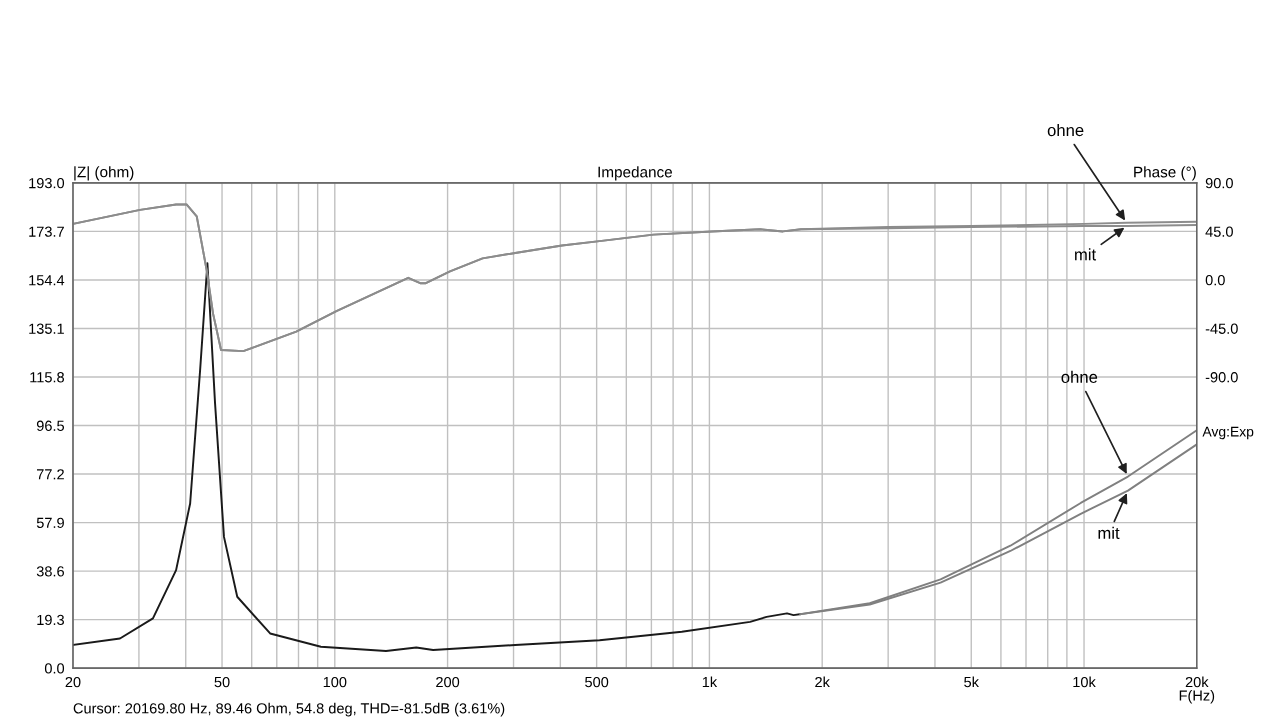  I want to click on y2-tick-label: 45.0, so click(1219, 231).